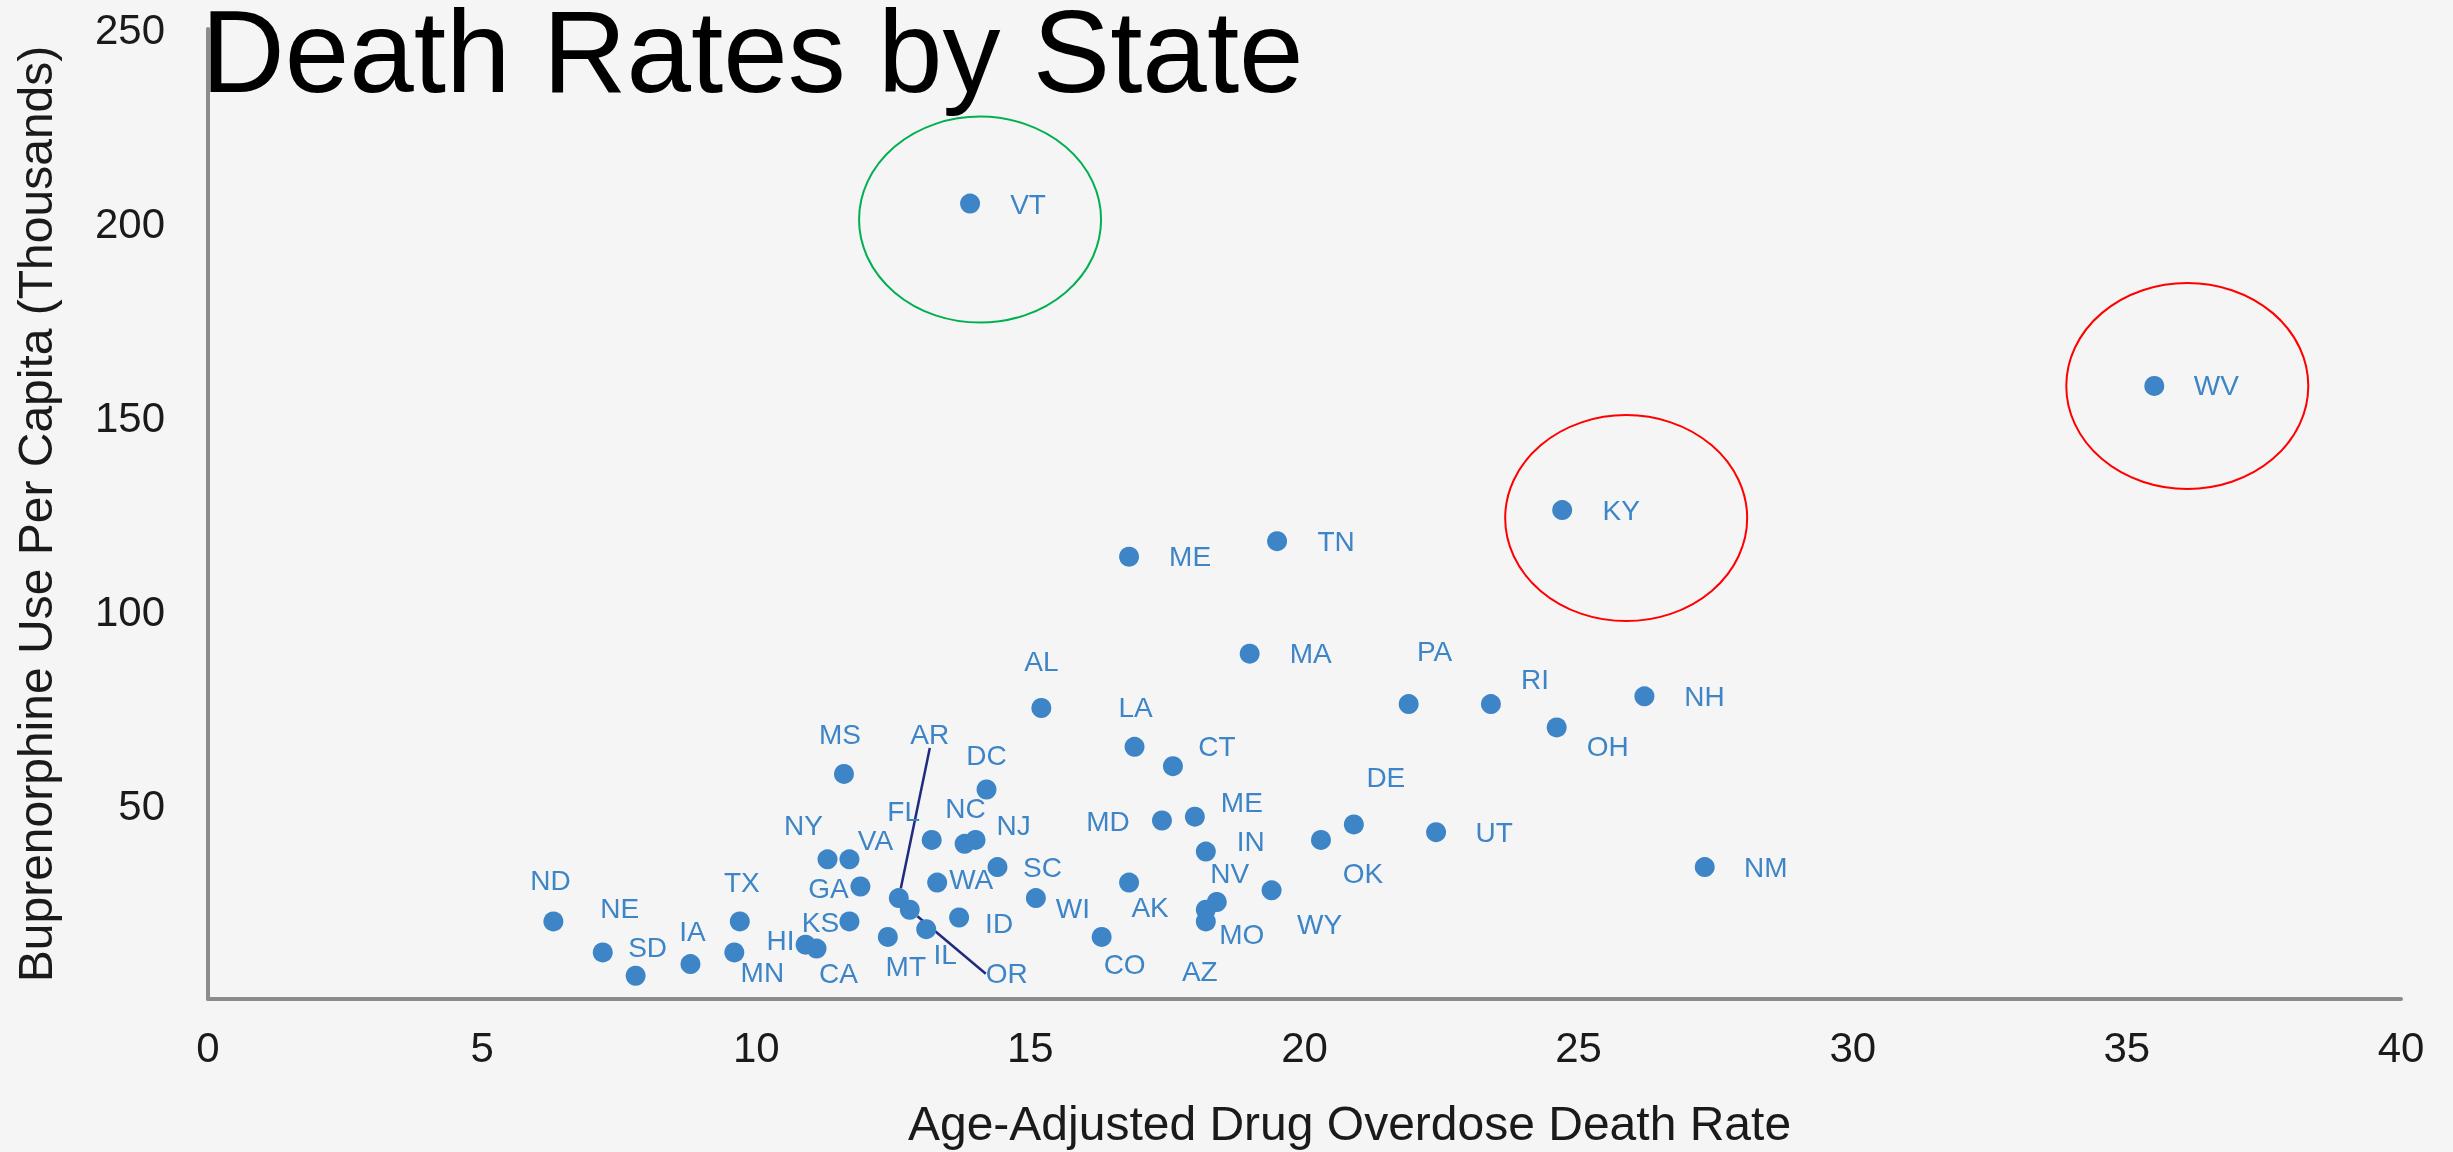 This screenshot has width=2453, height=1152. What do you see at coordinates (1534, 679) in the screenshot?
I see `data-label: RI` at bounding box center [1534, 679].